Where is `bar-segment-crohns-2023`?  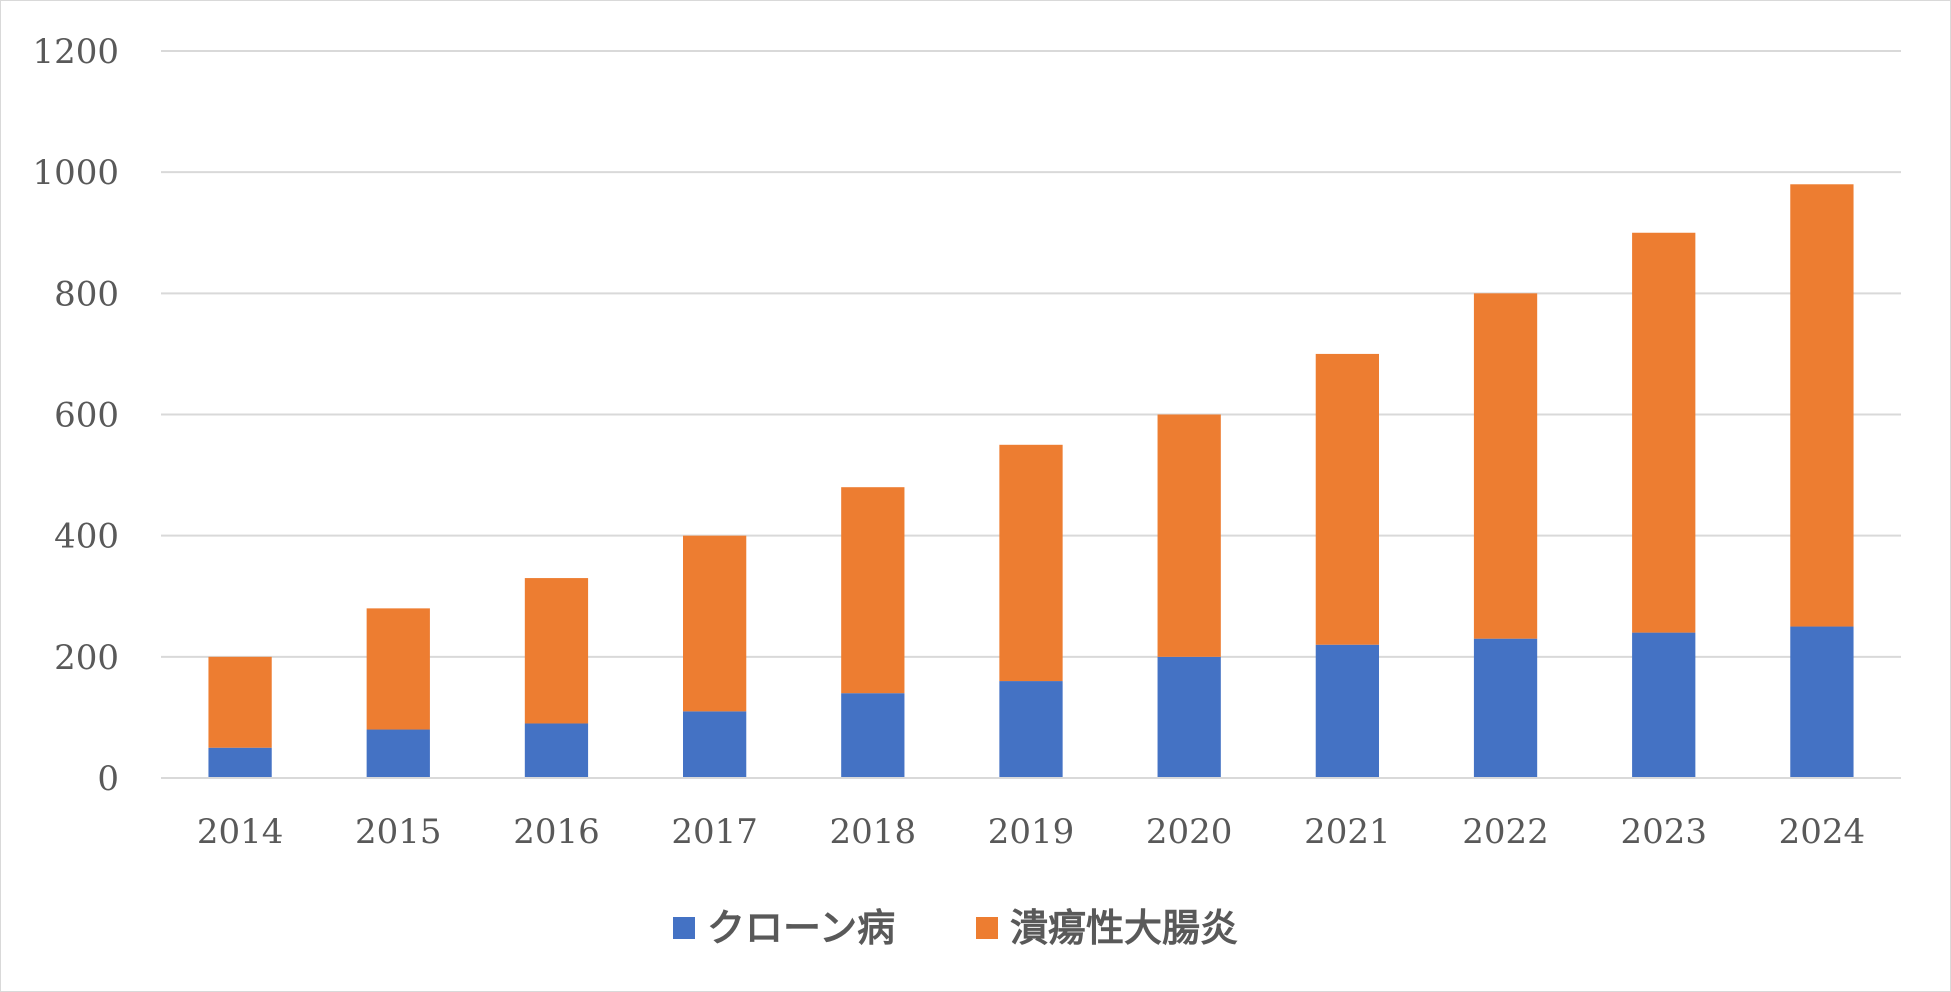
bar-segment-crohns-2023 is located at coordinates (1664, 705).